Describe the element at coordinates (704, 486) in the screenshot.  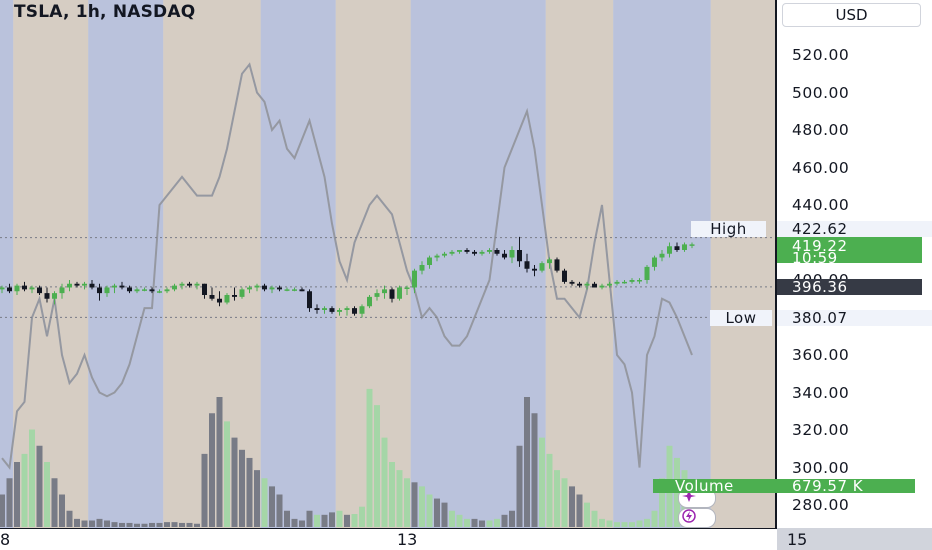
I see `volume-label: Volume` at that location.